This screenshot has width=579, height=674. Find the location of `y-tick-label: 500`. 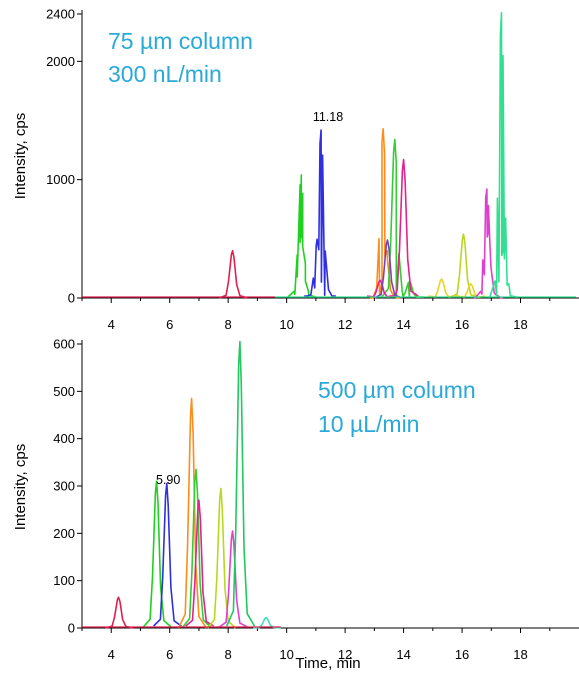

y-tick-label: 500 is located at coordinates (64, 391).